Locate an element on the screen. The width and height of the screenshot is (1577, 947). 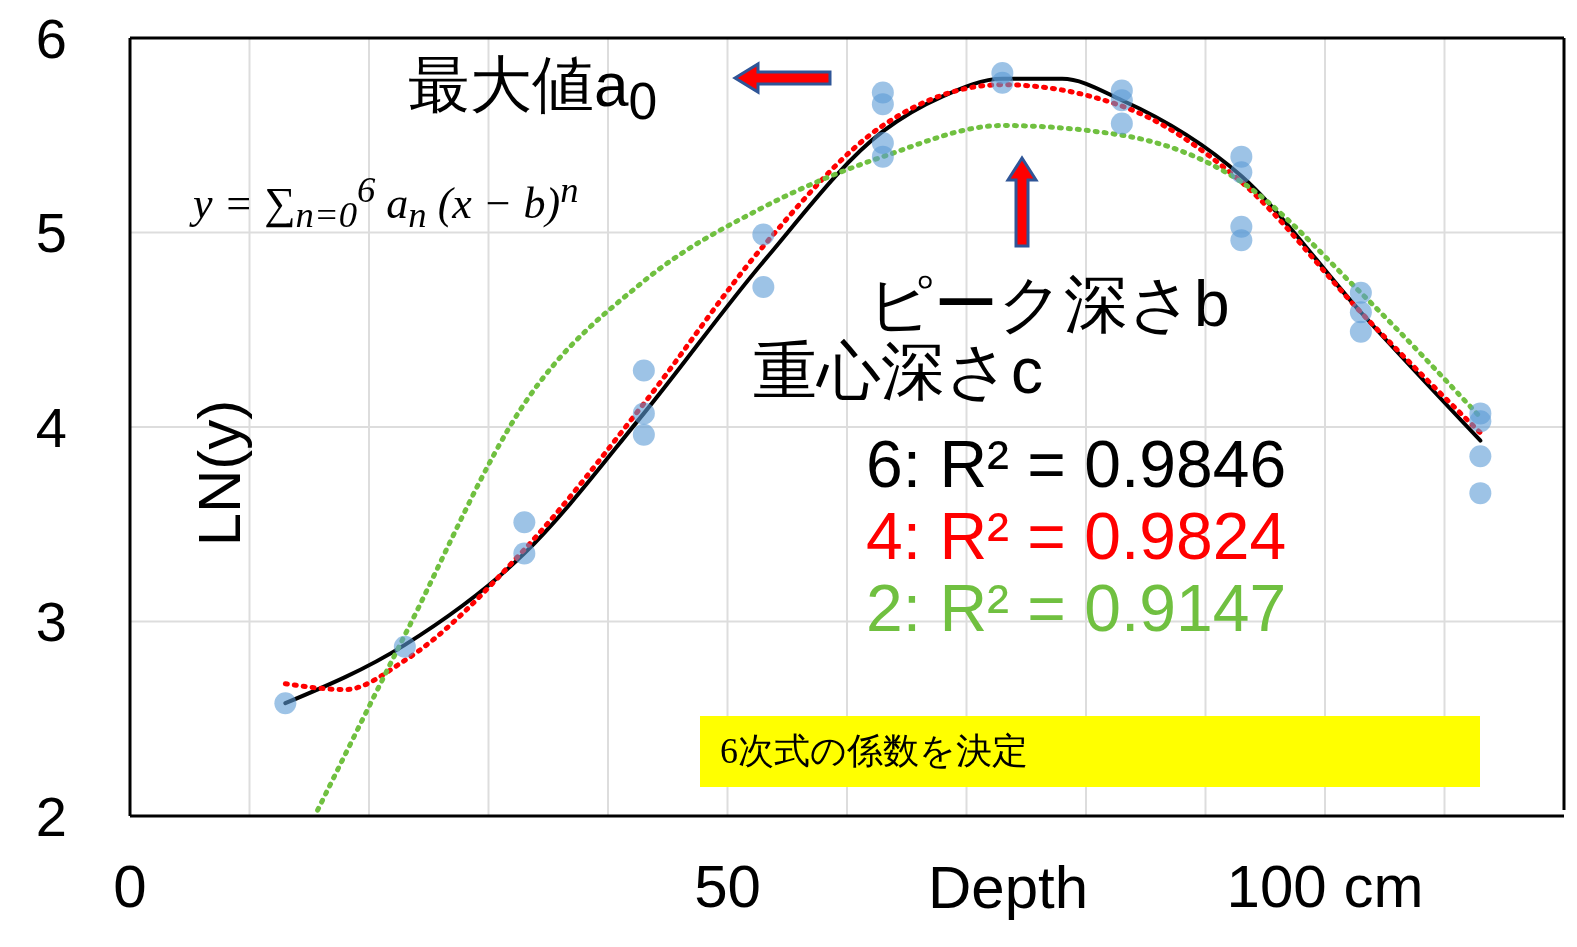
text: 2: R² = 0.9147 is located at coordinates (1076, 608).